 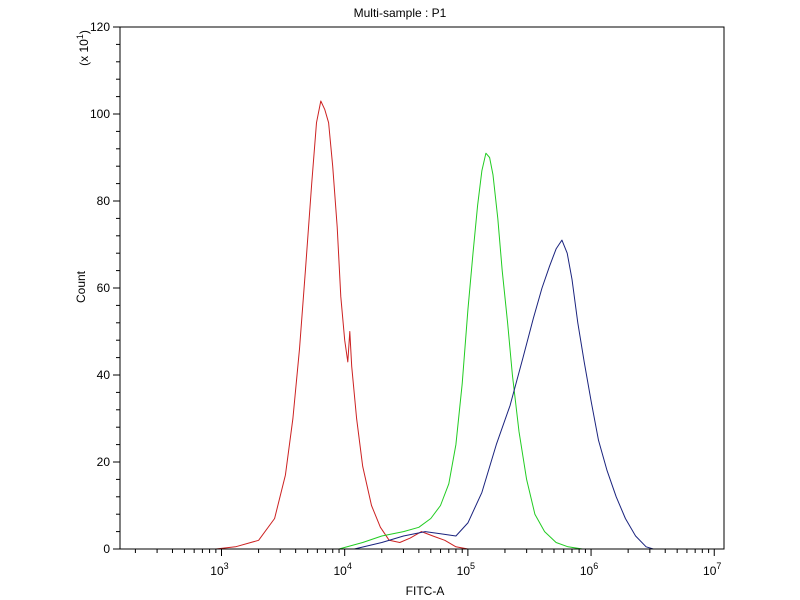 I want to click on x-tick-label: 10⁷, so click(x=712, y=569).